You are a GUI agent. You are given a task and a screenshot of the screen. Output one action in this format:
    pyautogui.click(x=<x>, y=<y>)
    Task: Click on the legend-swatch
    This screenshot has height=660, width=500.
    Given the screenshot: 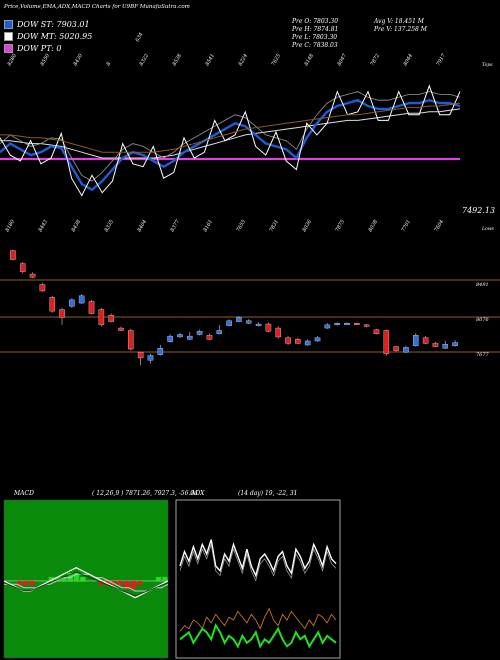 What is the action you would take?
    pyautogui.click(x=8, y=48)
    